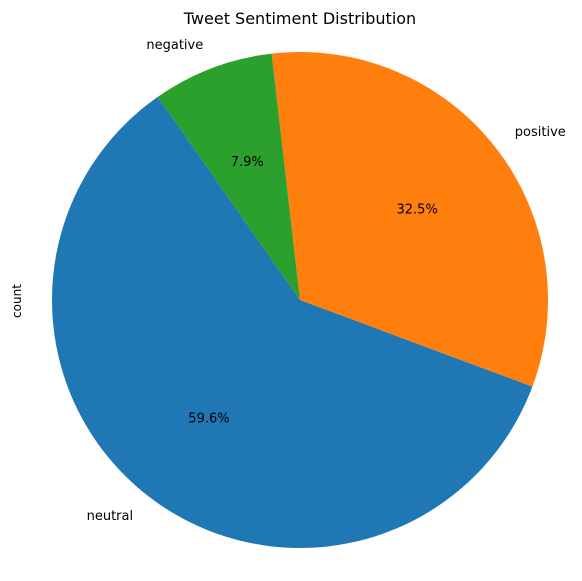  What do you see at coordinates (208, 419) in the screenshot?
I see `slice-percent-neutral: 59.6%` at bounding box center [208, 419].